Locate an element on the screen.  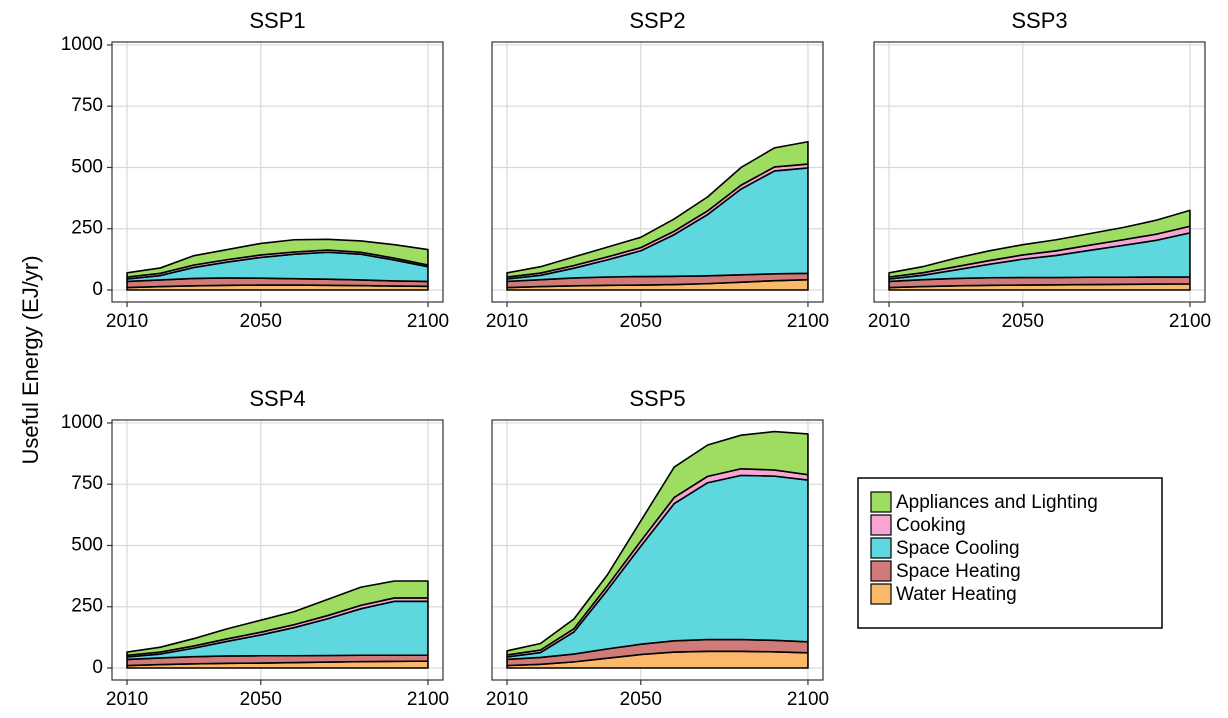
panel: SSP3 2010 2050 2100 is located at coordinates (1039, 170).